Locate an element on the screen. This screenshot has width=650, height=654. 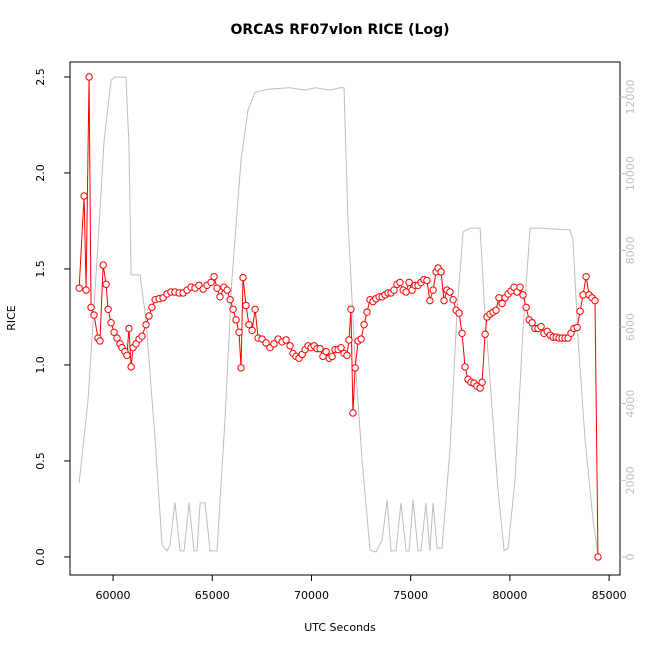
y2-tick-label: 8000 is located at coordinates (630, 250).